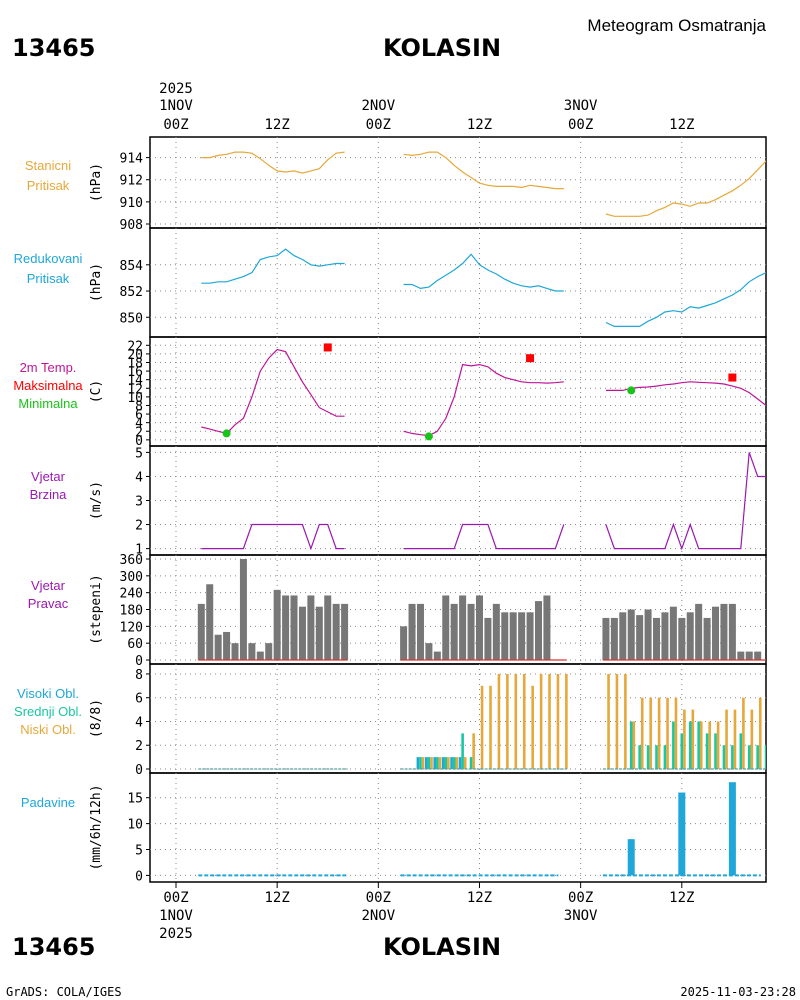 The image size is (800, 1000). I want to click on y-tick-label: 60, so click(135, 644).